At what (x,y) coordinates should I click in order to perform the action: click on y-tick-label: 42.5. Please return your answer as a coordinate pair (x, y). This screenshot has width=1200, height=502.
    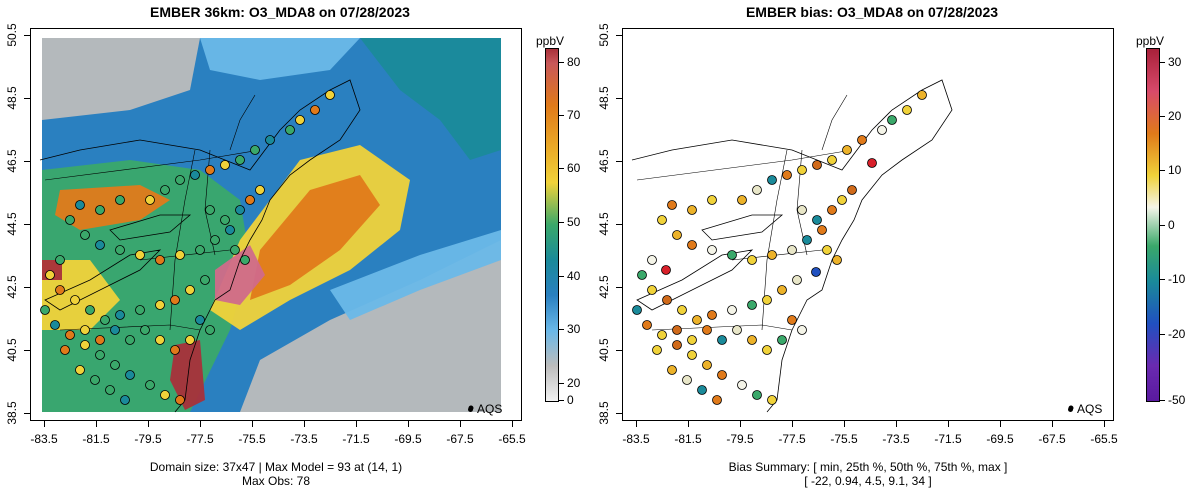
    Looking at the image, I should click on (604, 287).